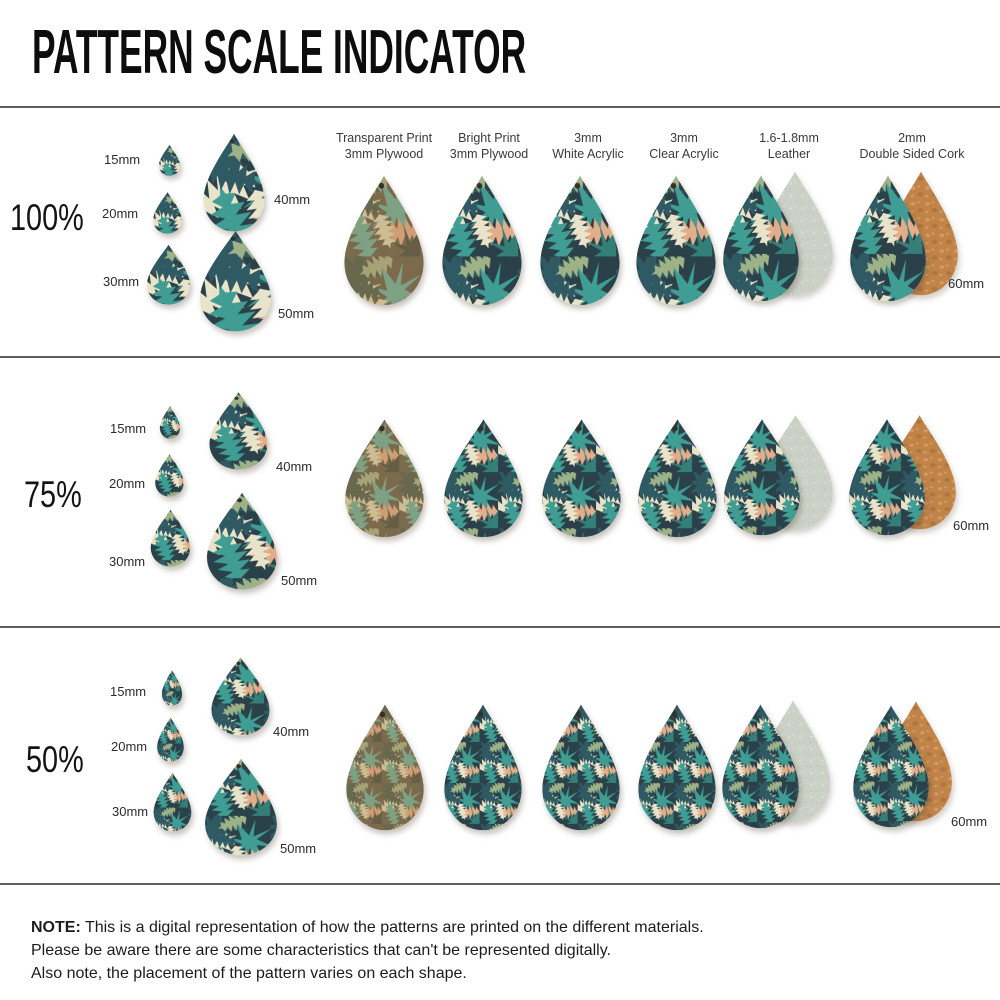  I want to click on row50-teardrop-cork-front, so click(891, 766).